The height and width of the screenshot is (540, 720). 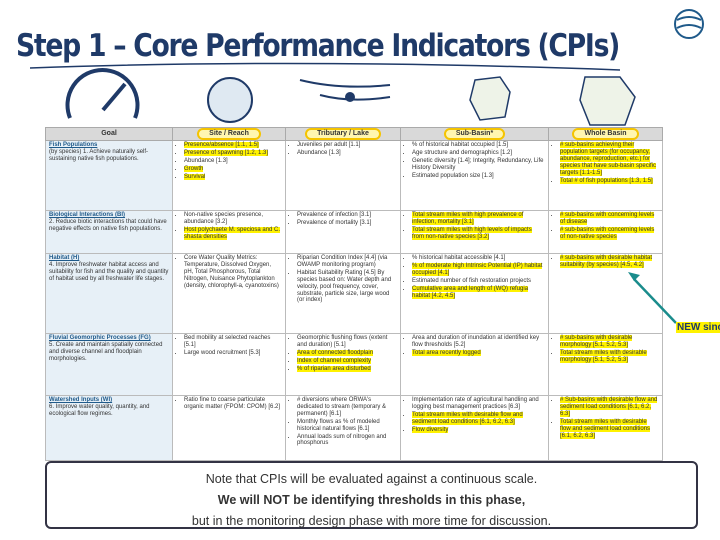 I want to click on indicator: Prevalence of infection [3.1], so click(x=347, y=215).